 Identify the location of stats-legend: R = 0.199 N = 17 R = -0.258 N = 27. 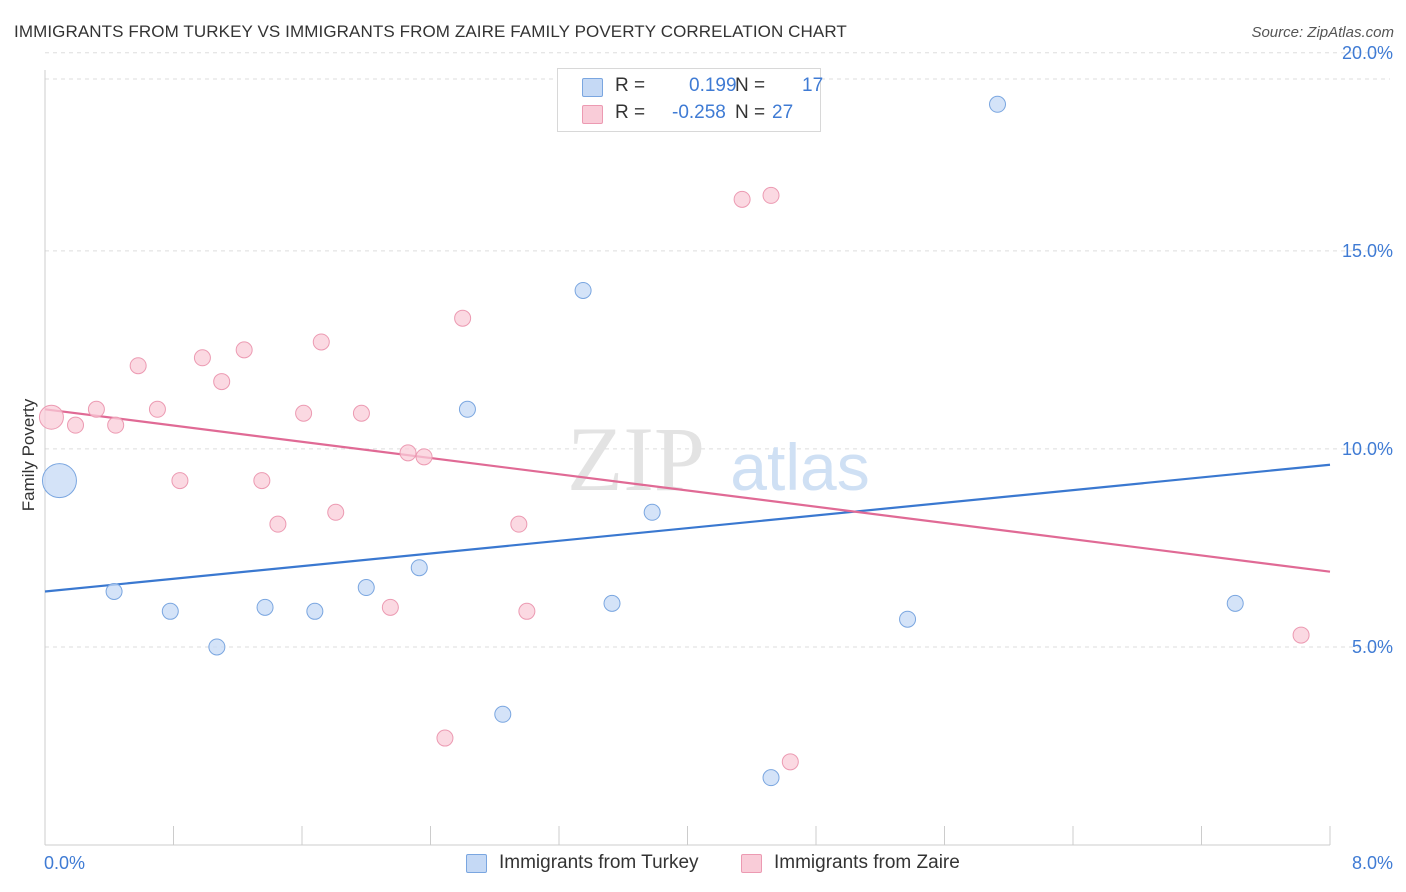
(690, 100).